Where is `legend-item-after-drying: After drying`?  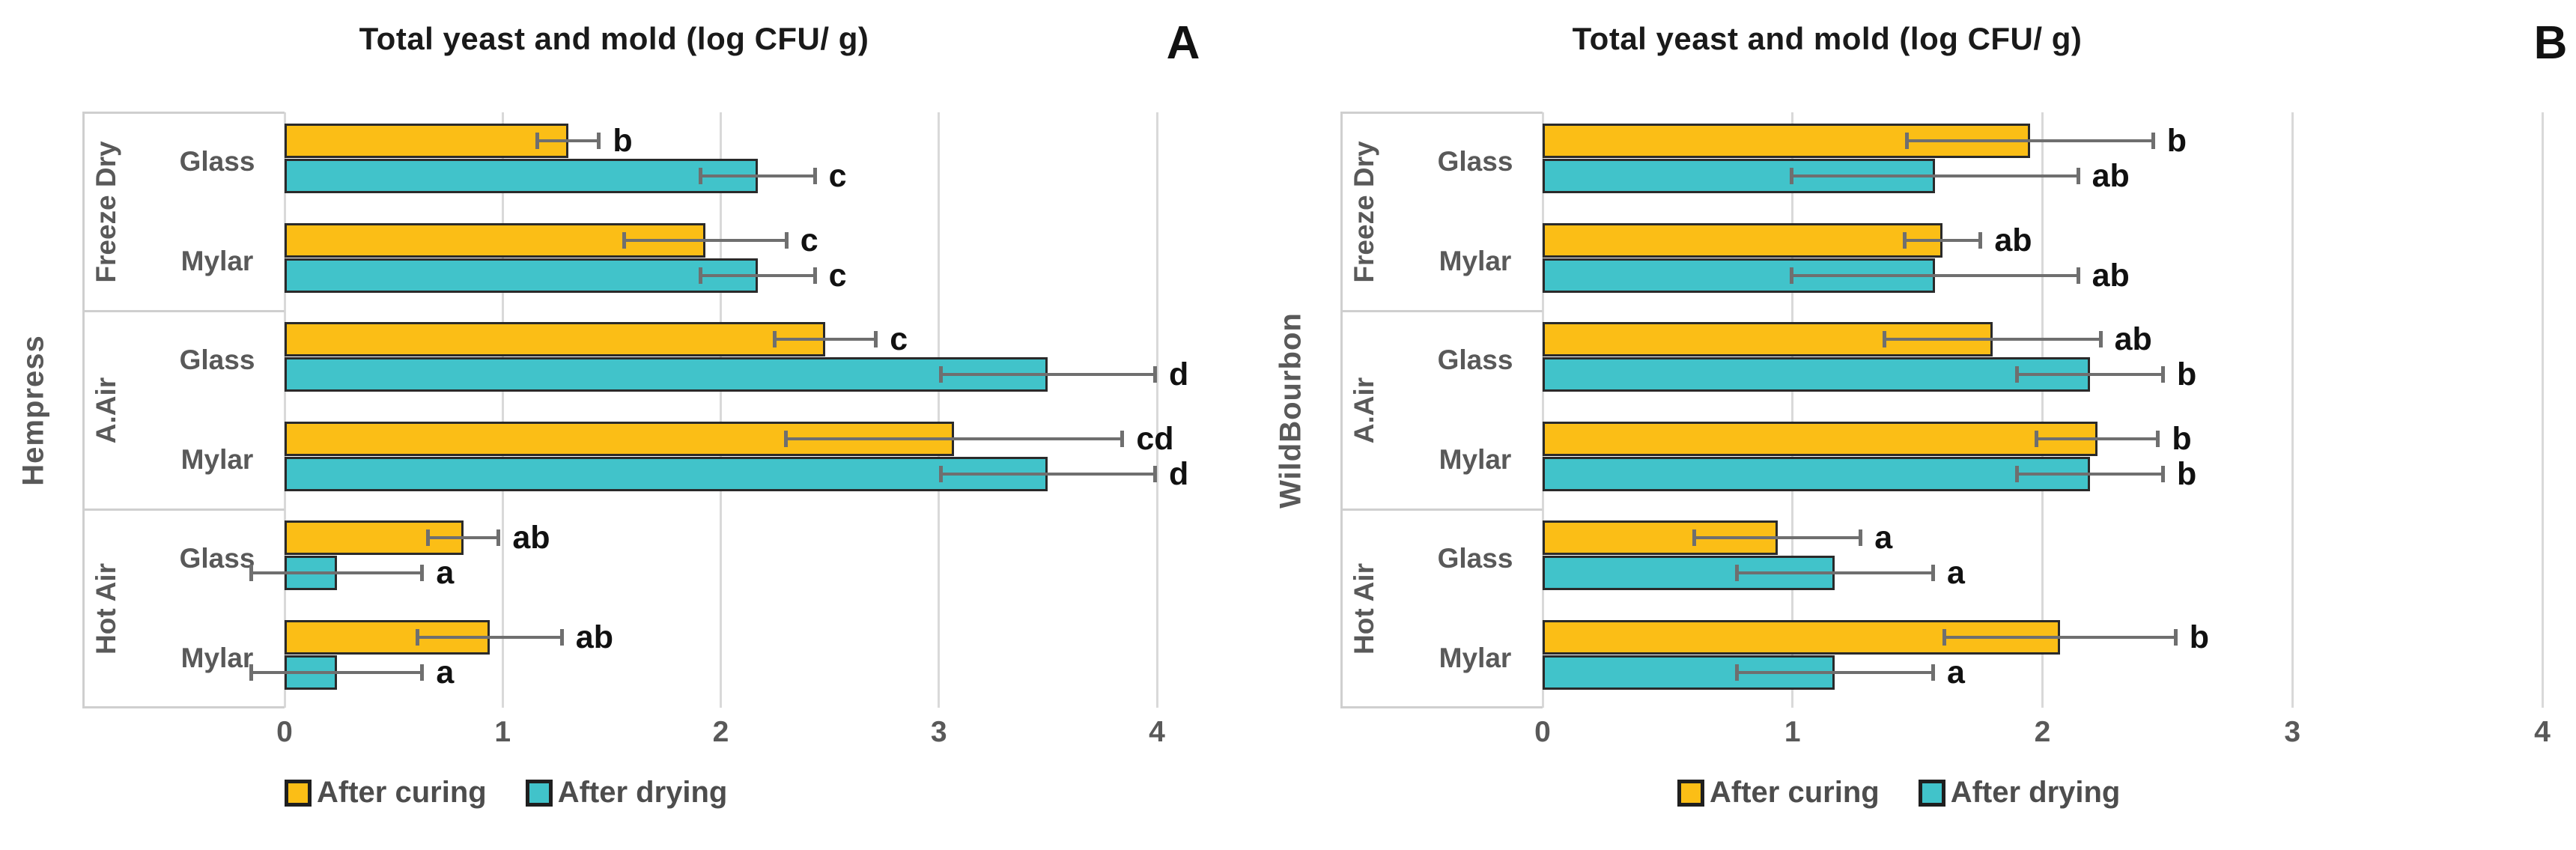 legend-item-after-drying: After drying is located at coordinates (626, 793).